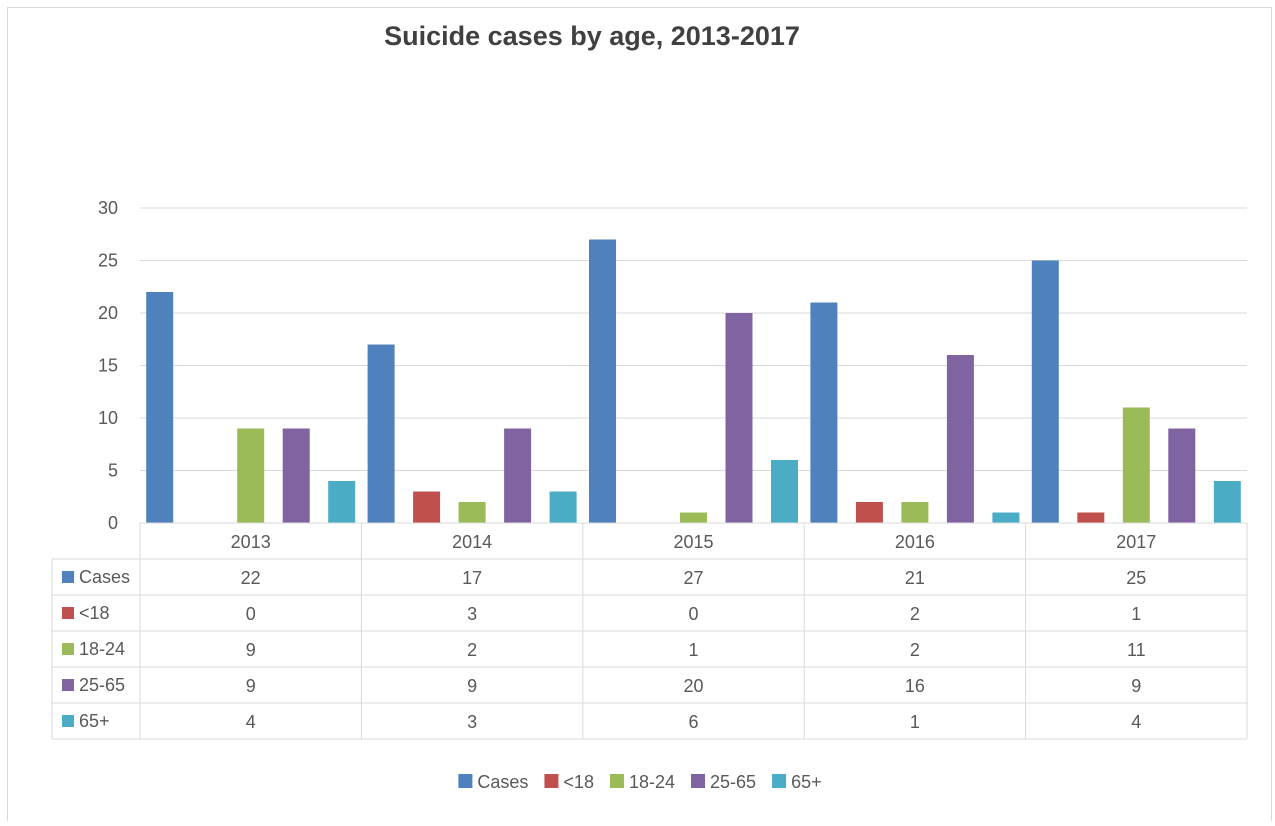 This screenshot has height=826, width=1275. Describe the element at coordinates (693, 578) in the screenshot. I see `table-cell-value: 27` at that location.